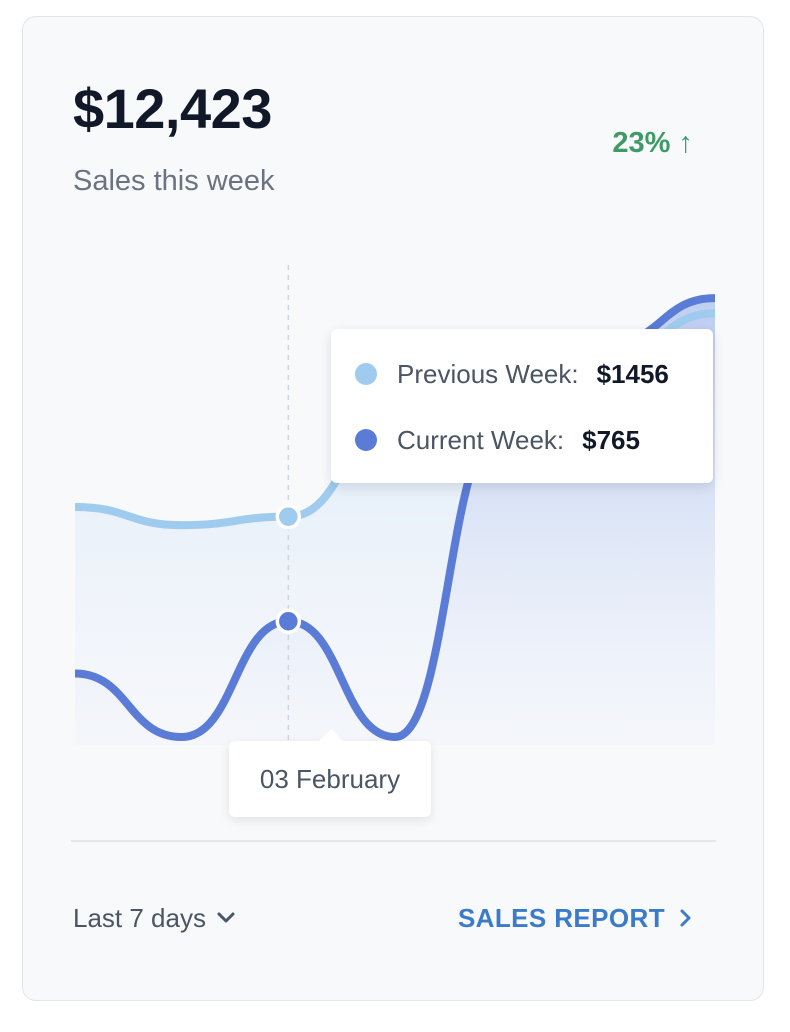 The image size is (790, 1032). I want to click on previous-week-label: Previous Week:, so click(488, 374).